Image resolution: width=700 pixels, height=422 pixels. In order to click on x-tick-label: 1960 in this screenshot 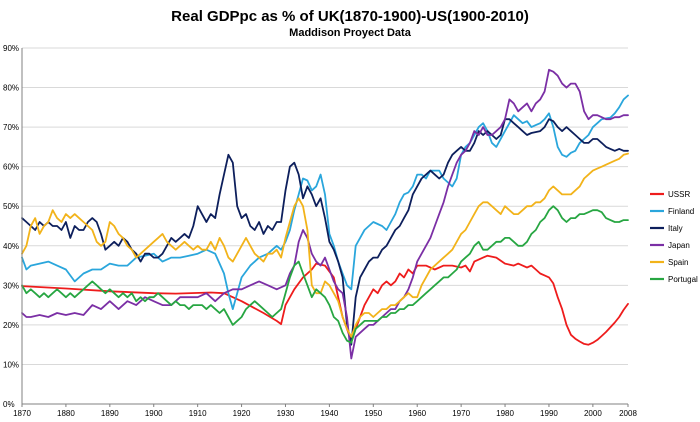, I will do `click(417, 413)`.